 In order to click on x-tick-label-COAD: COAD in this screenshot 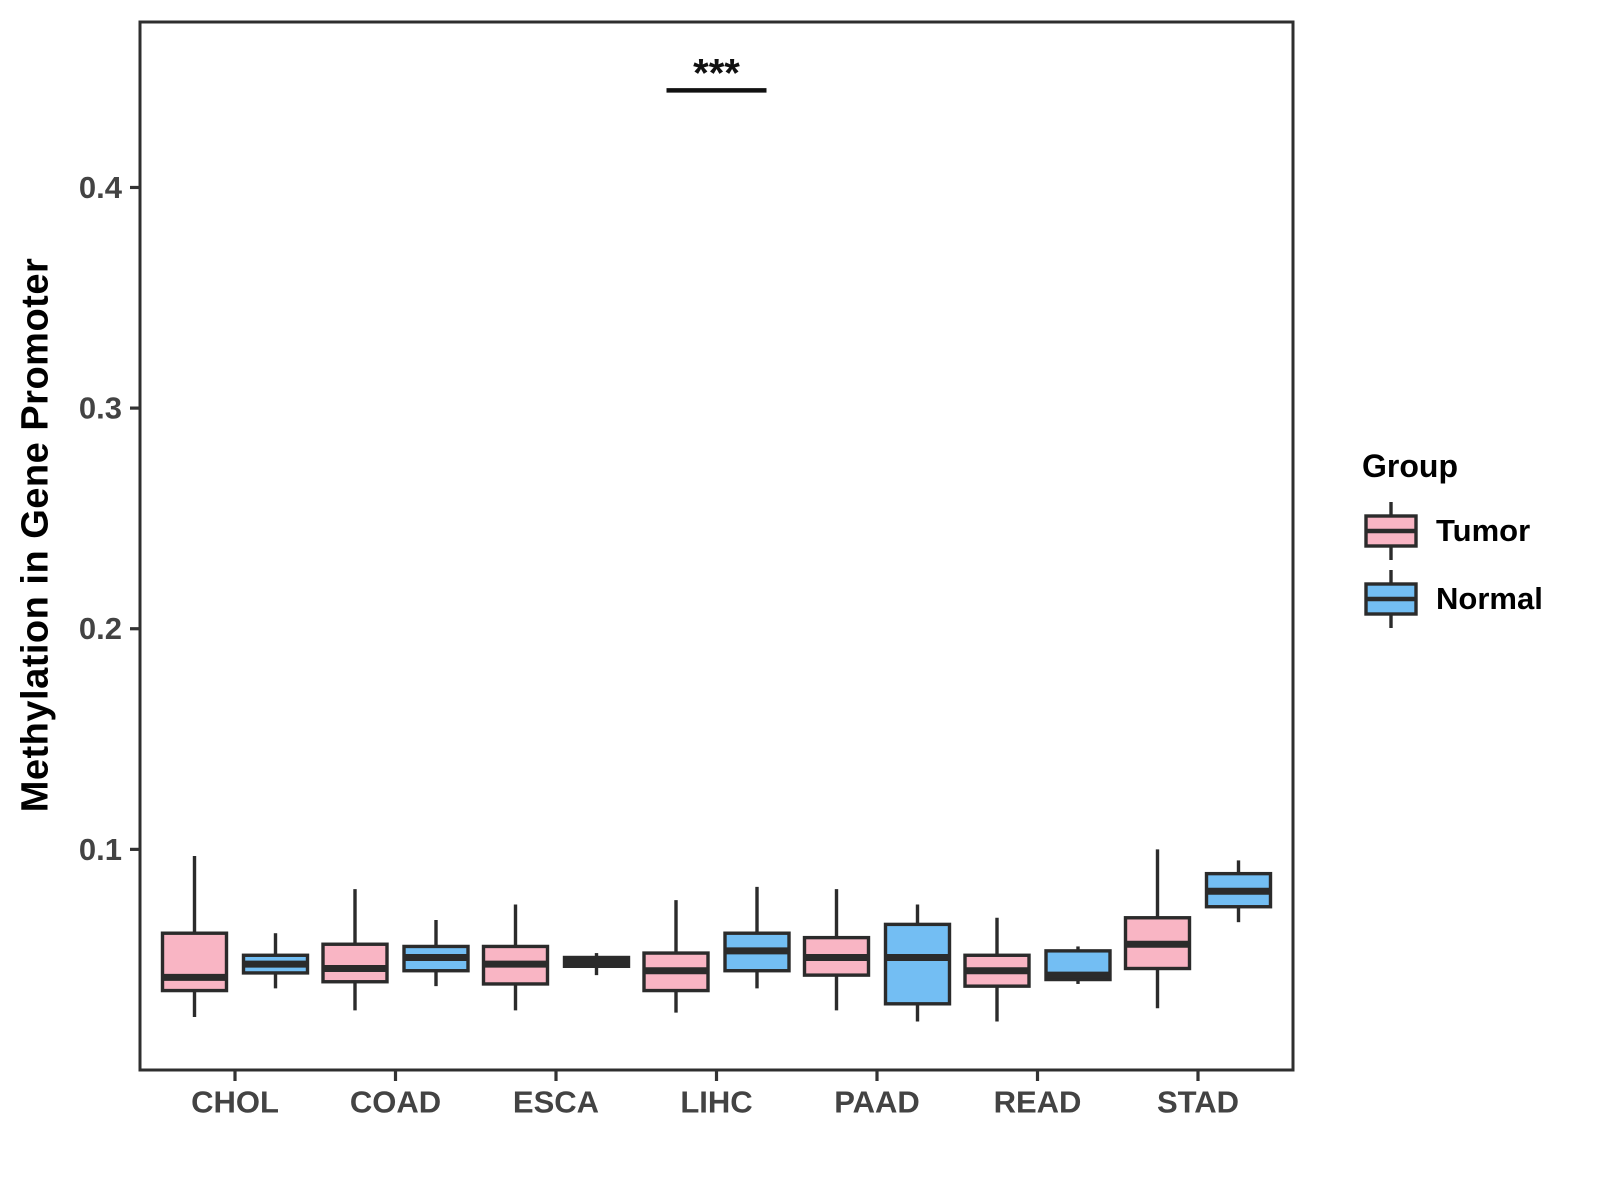, I will do `click(395, 1101)`.